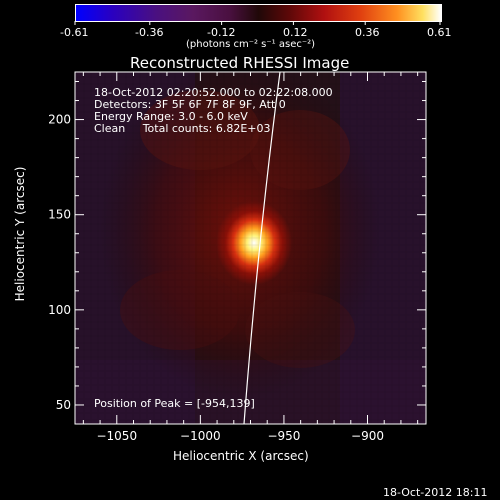  I want to click on colorbar-unit-label: (photons cm⁻² s⁻¹ asec⁻²), so click(251, 44).